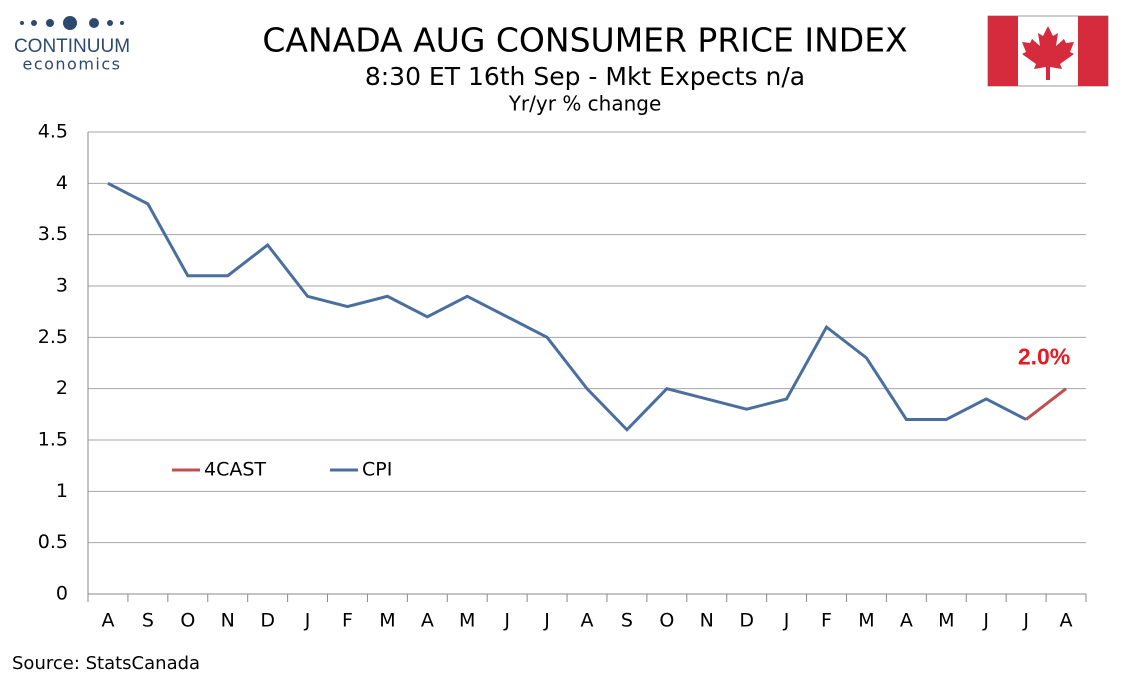  I want to click on flag, so click(1048, 51).